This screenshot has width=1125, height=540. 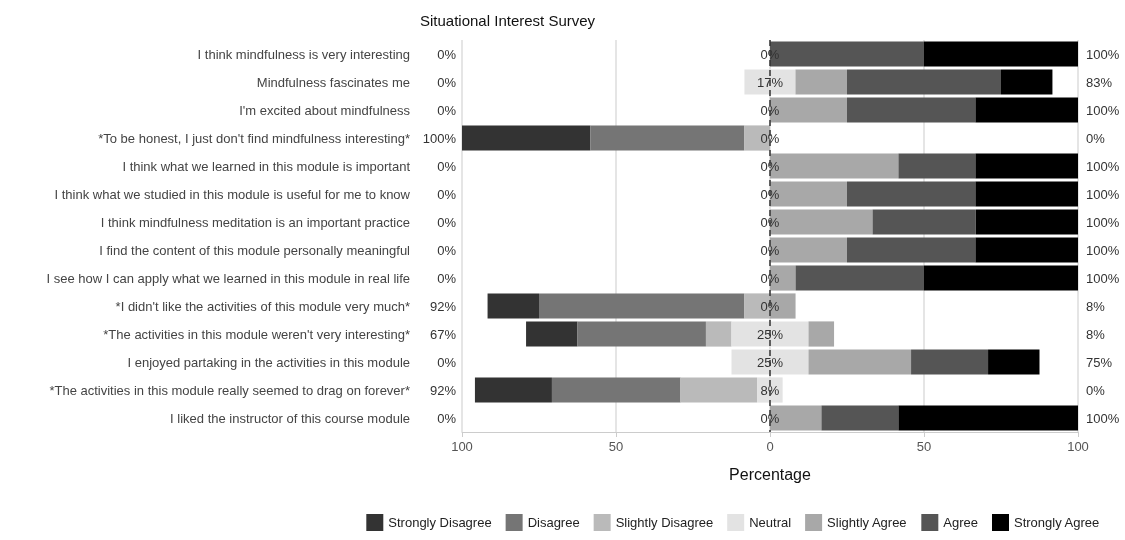 What do you see at coordinates (770, 390) in the screenshot?
I see `annotation: 8%` at bounding box center [770, 390].